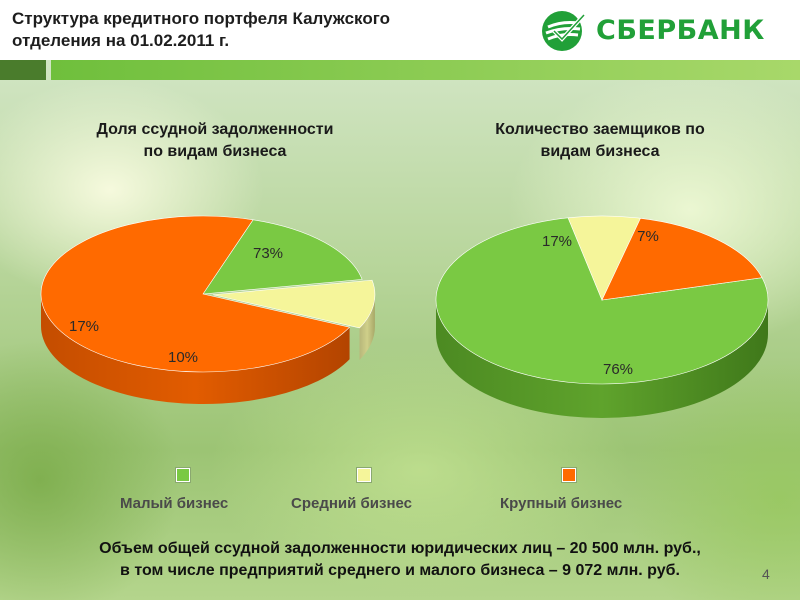  What do you see at coordinates (561, 503) in the screenshot?
I see `legend-label-large-business: Крупный бизнес` at bounding box center [561, 503].